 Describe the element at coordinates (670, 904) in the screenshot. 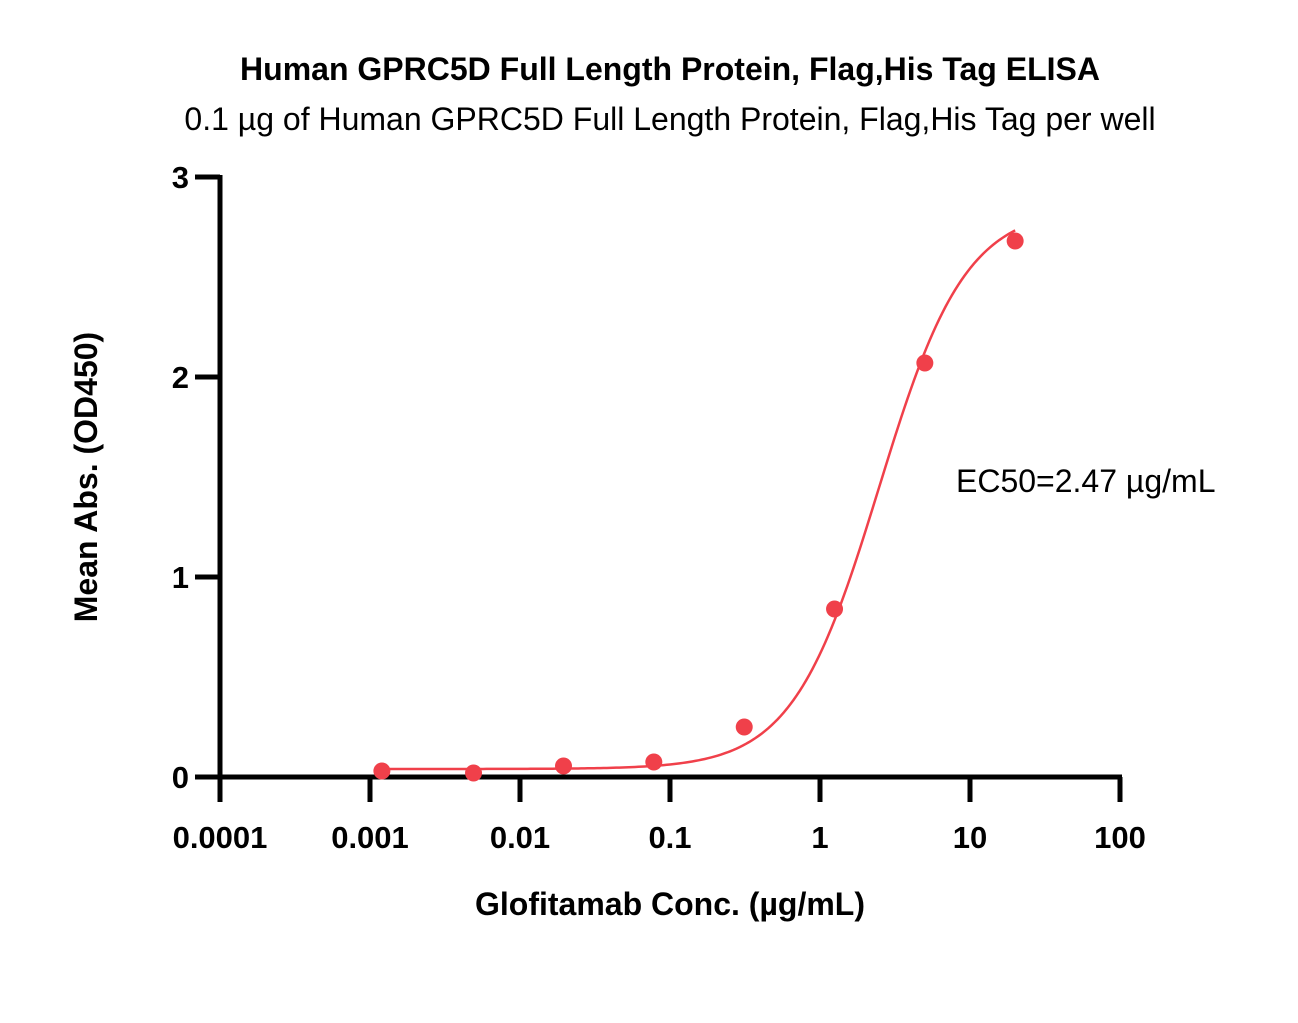

I see `x-axis-label: Glofitamab Conc. (µg/mL)` at that location.